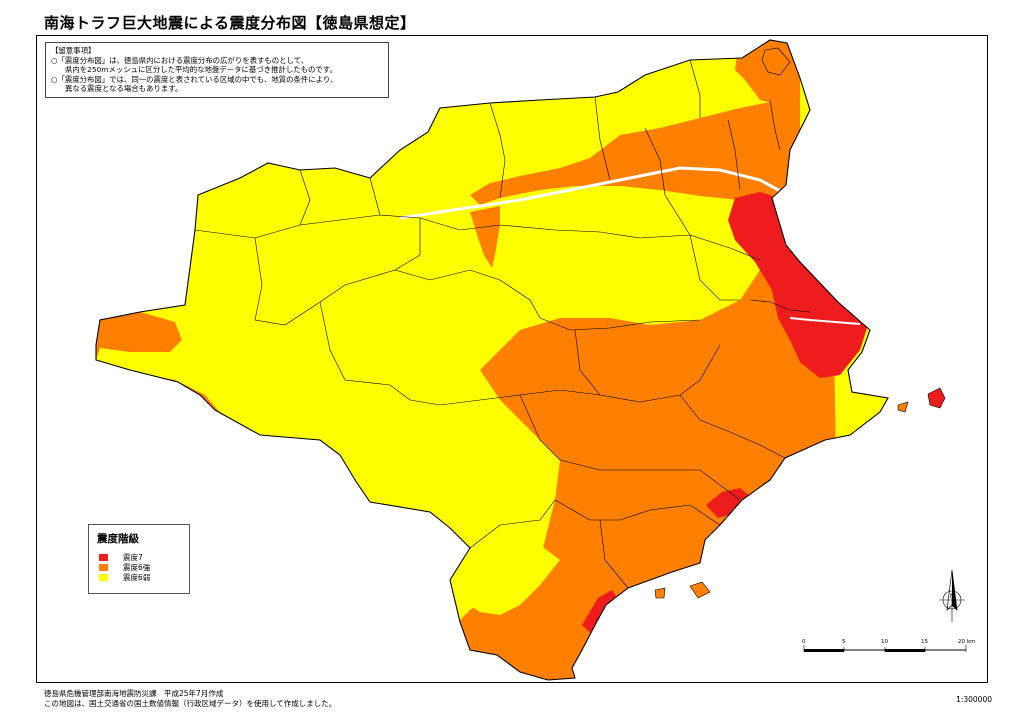 Image resolution: width=1024 pixels, height=724 pixels. Describe the element at coordinates (230, 23) in the screenshot. I see `map-title: 南海トラフ巨大地震による震度分布図【徳島県想定】` at that location.